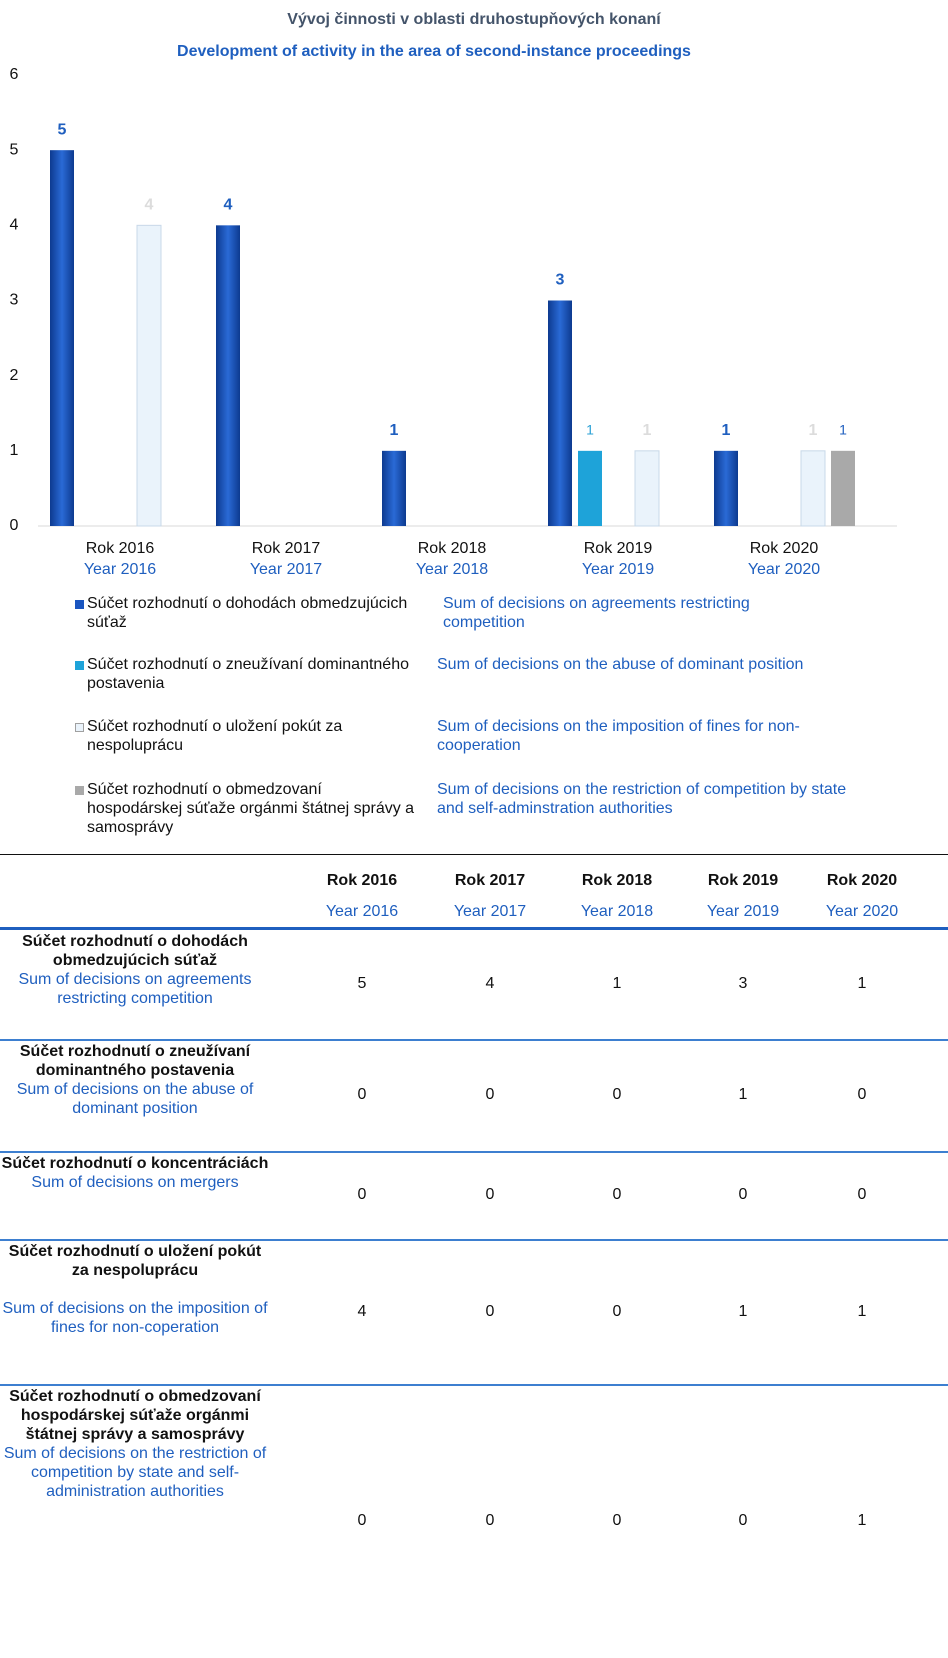 The image size is (948, 1658). I want to click on x-tick-label-en: Year 2019, so click(618, 569).